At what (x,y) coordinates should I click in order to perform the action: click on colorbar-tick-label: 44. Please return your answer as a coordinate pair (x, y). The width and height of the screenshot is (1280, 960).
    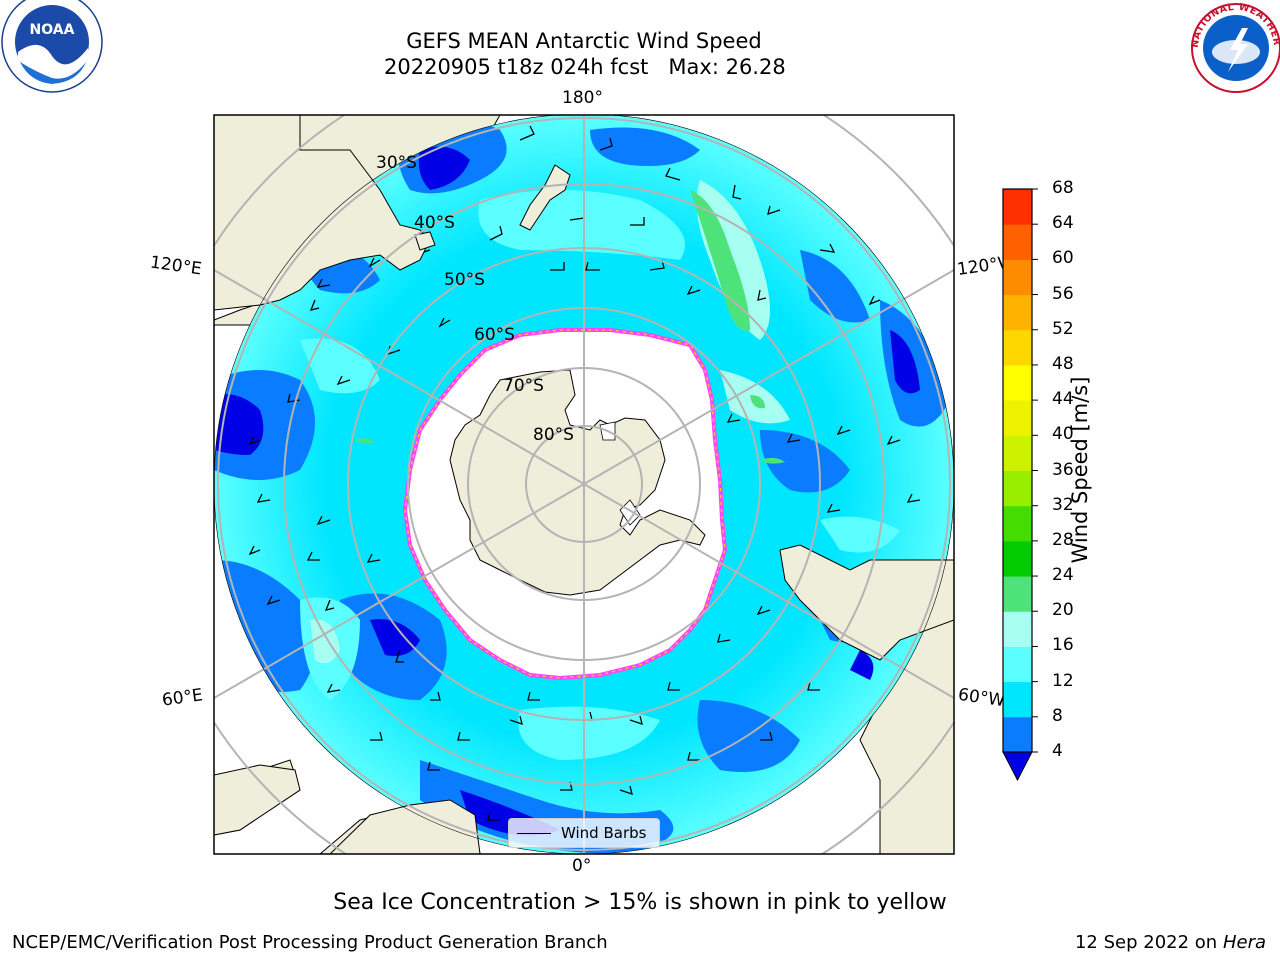
    Looking at the image, I should click on (1063, 399).